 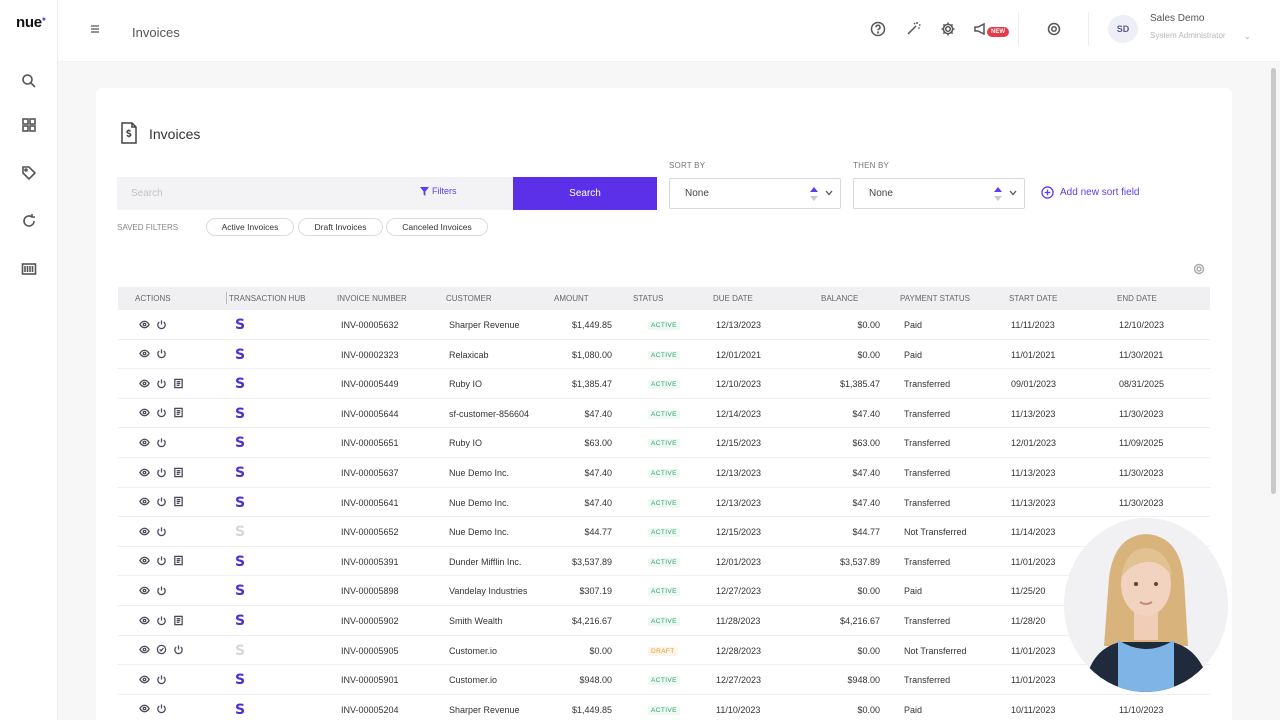 I want to click on invoice-number: INV-00005641, so click(x=370, y=502).